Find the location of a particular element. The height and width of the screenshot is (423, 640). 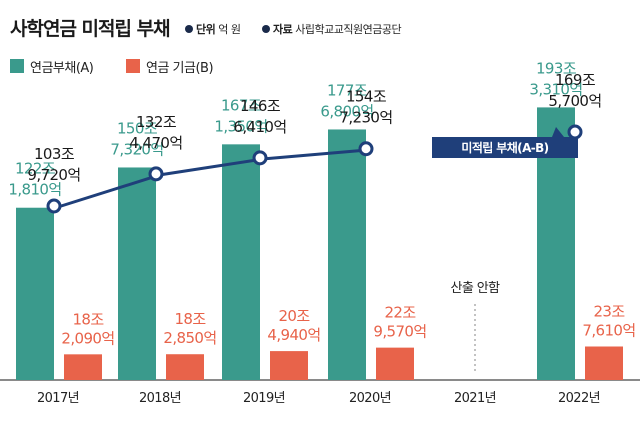

source-note: 자료 사립학교교직원연금공단 is located at coordinates (332, 29).